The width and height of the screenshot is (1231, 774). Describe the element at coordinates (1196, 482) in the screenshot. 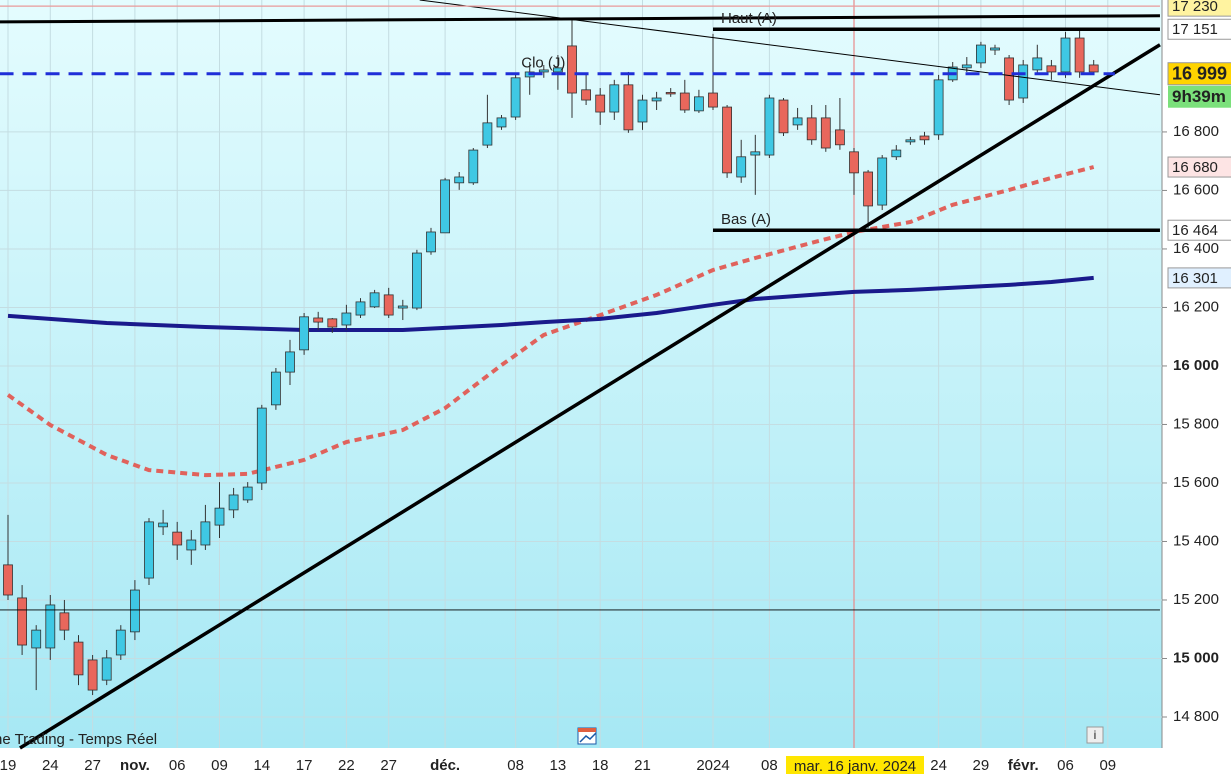

I see `y-tick-label: 15 600` at that location.